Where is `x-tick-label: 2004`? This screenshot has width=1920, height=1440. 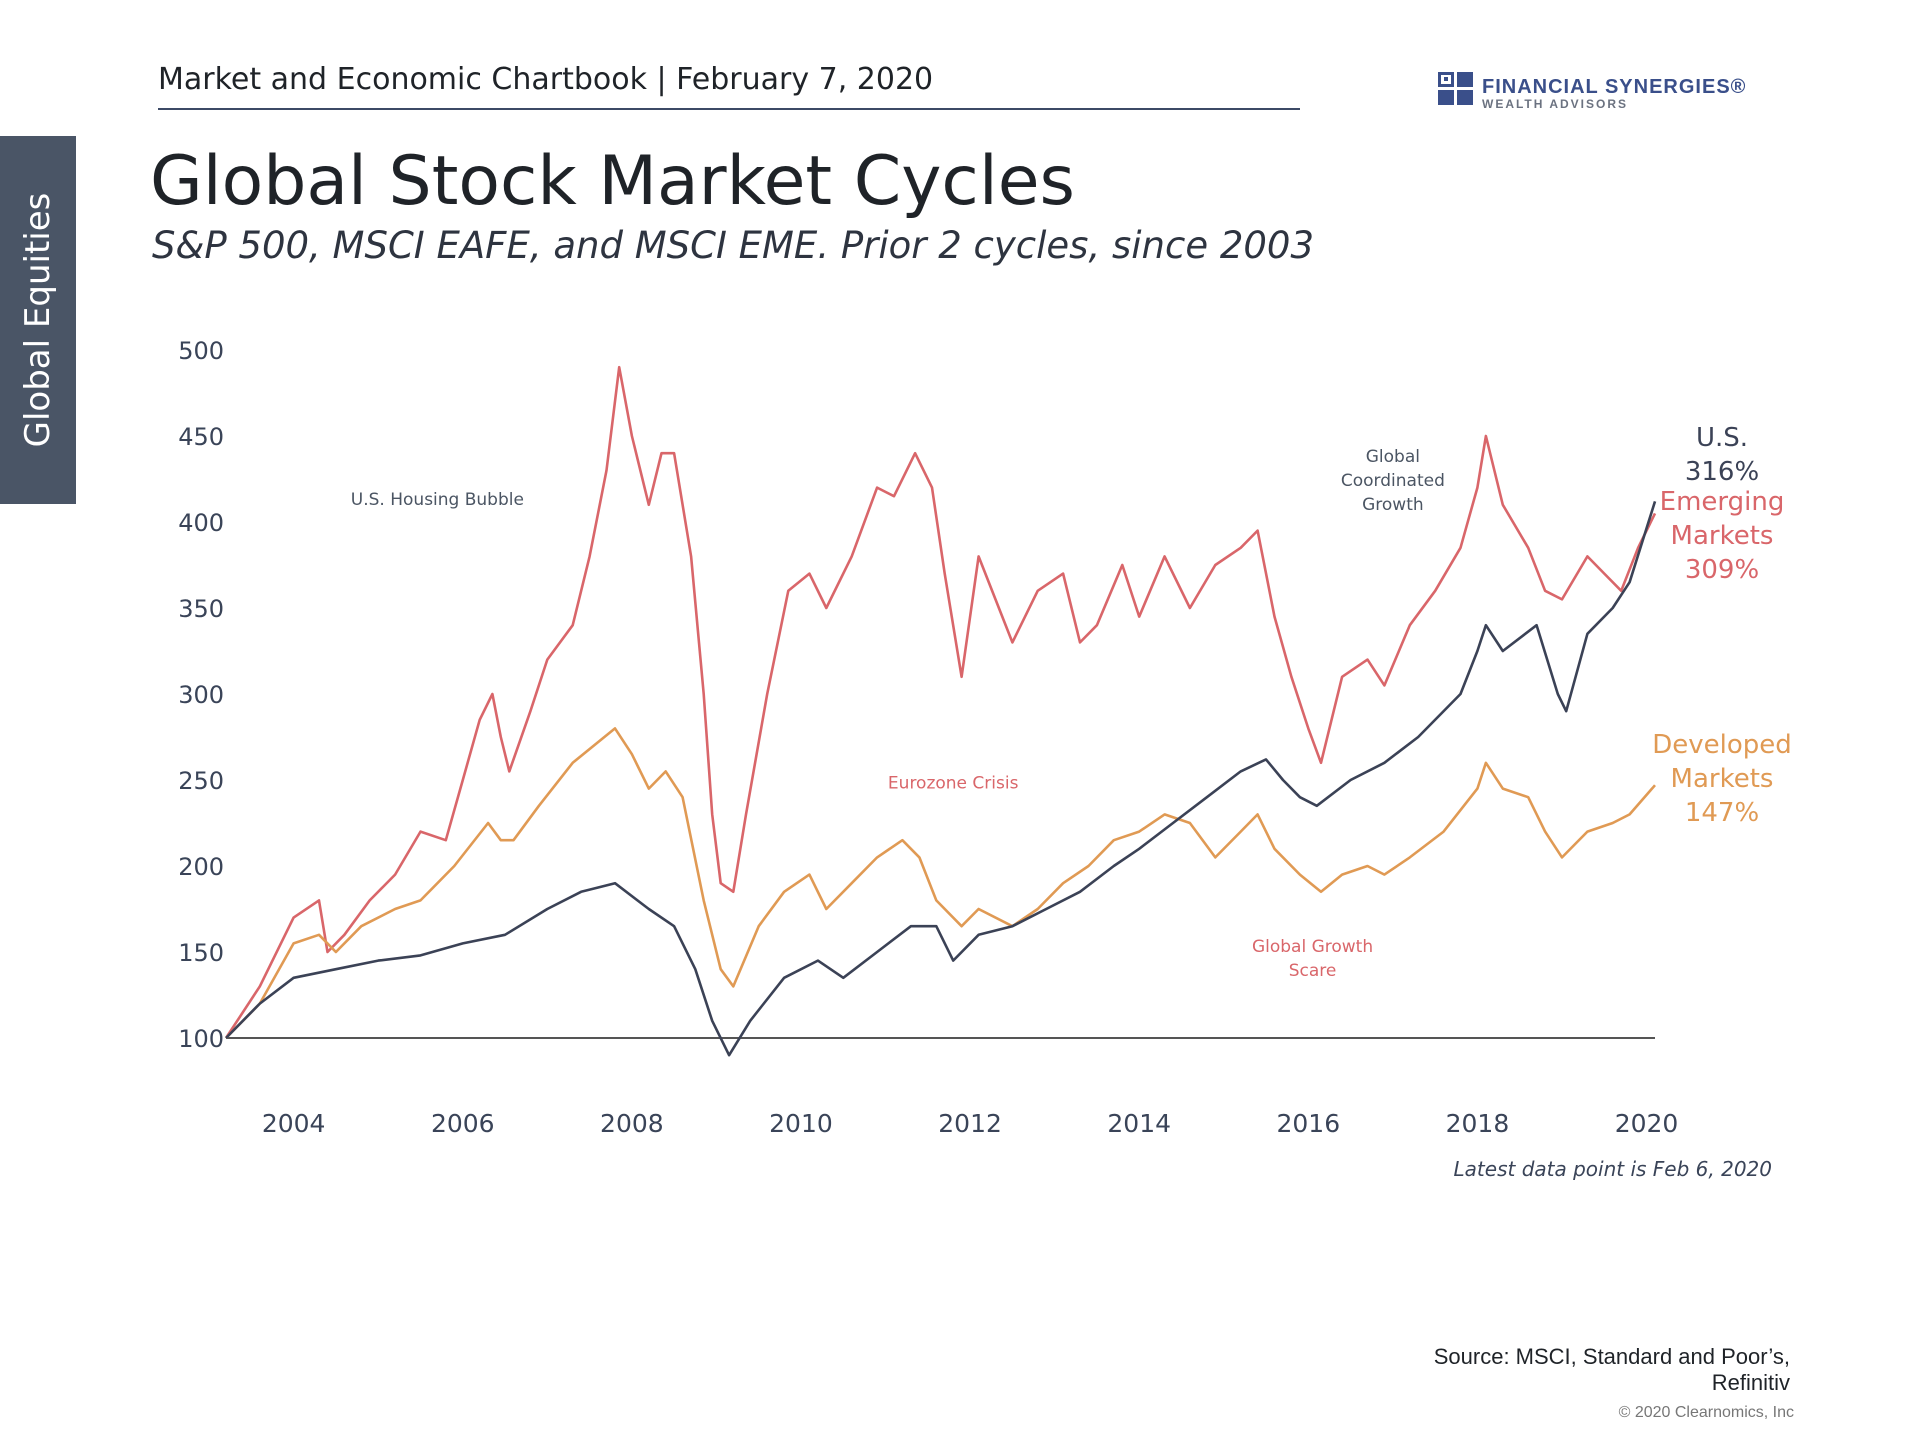
x-tick-label: 2004 is located at coordinates (294, 1123).